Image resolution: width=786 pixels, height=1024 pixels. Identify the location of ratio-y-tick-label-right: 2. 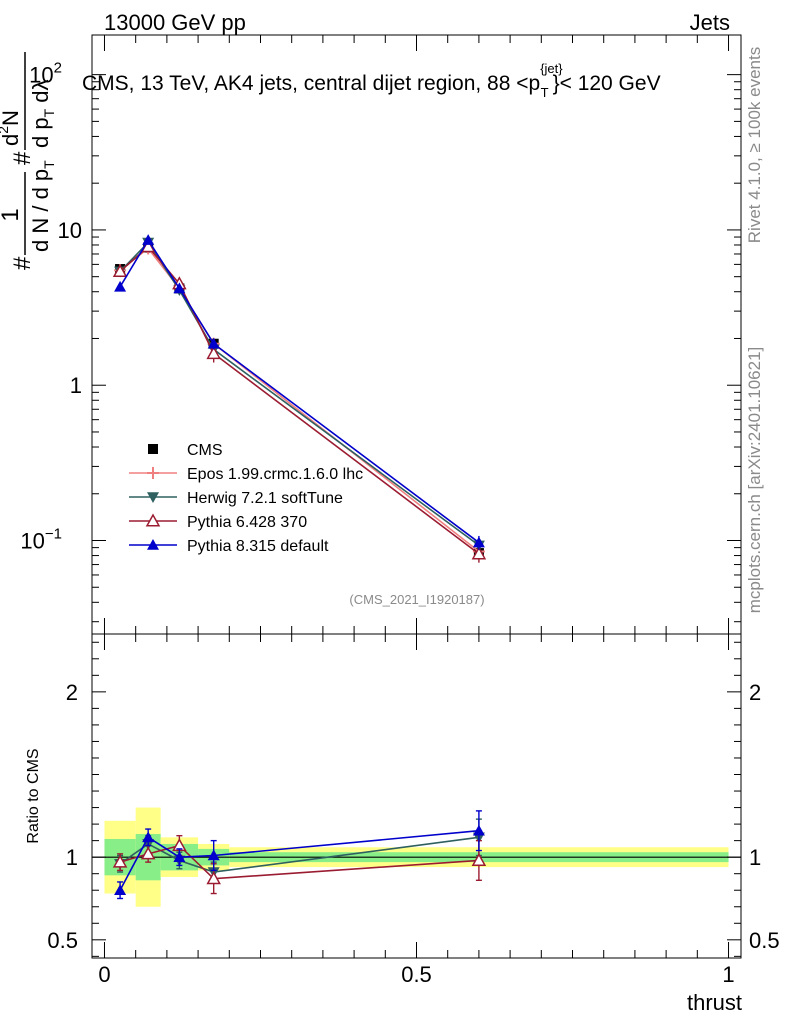
(755, 692).